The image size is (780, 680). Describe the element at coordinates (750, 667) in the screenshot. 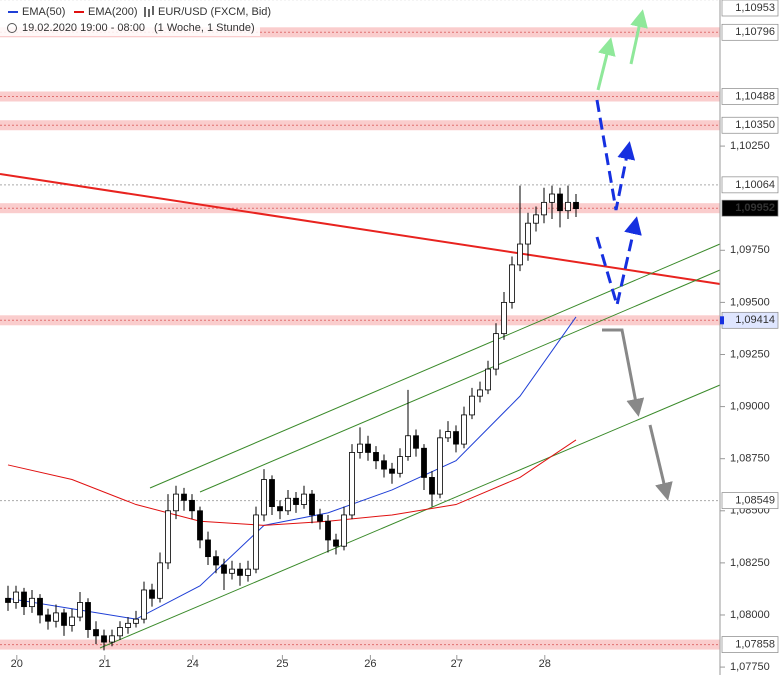

I see `y-tick-label: 1,07750` at that location.